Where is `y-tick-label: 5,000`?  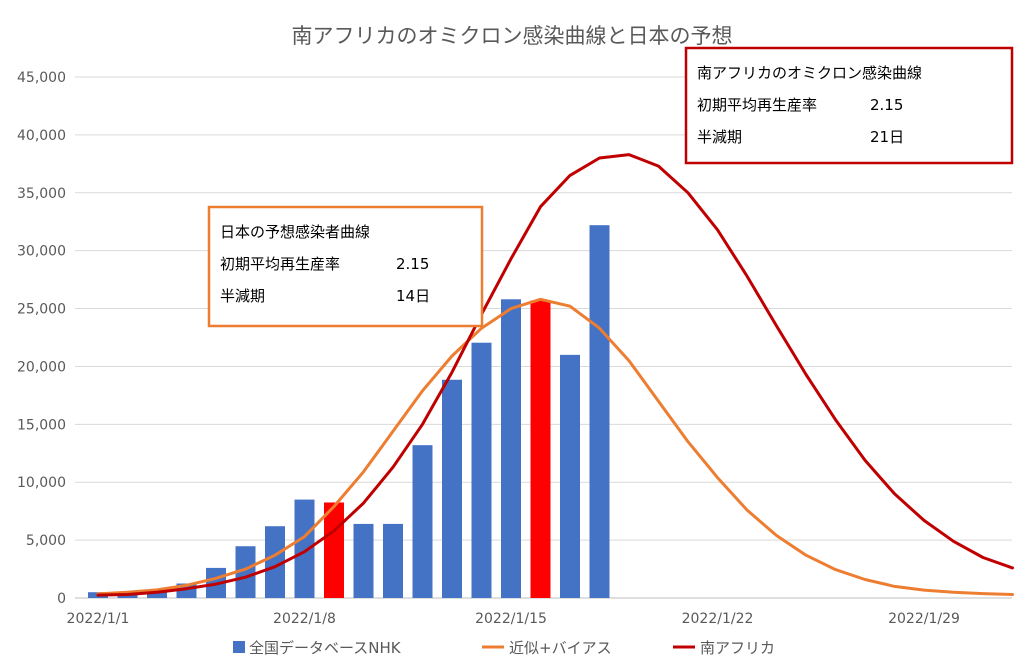
y-tick-label: 5,000 is located at coordinates (46, 541).